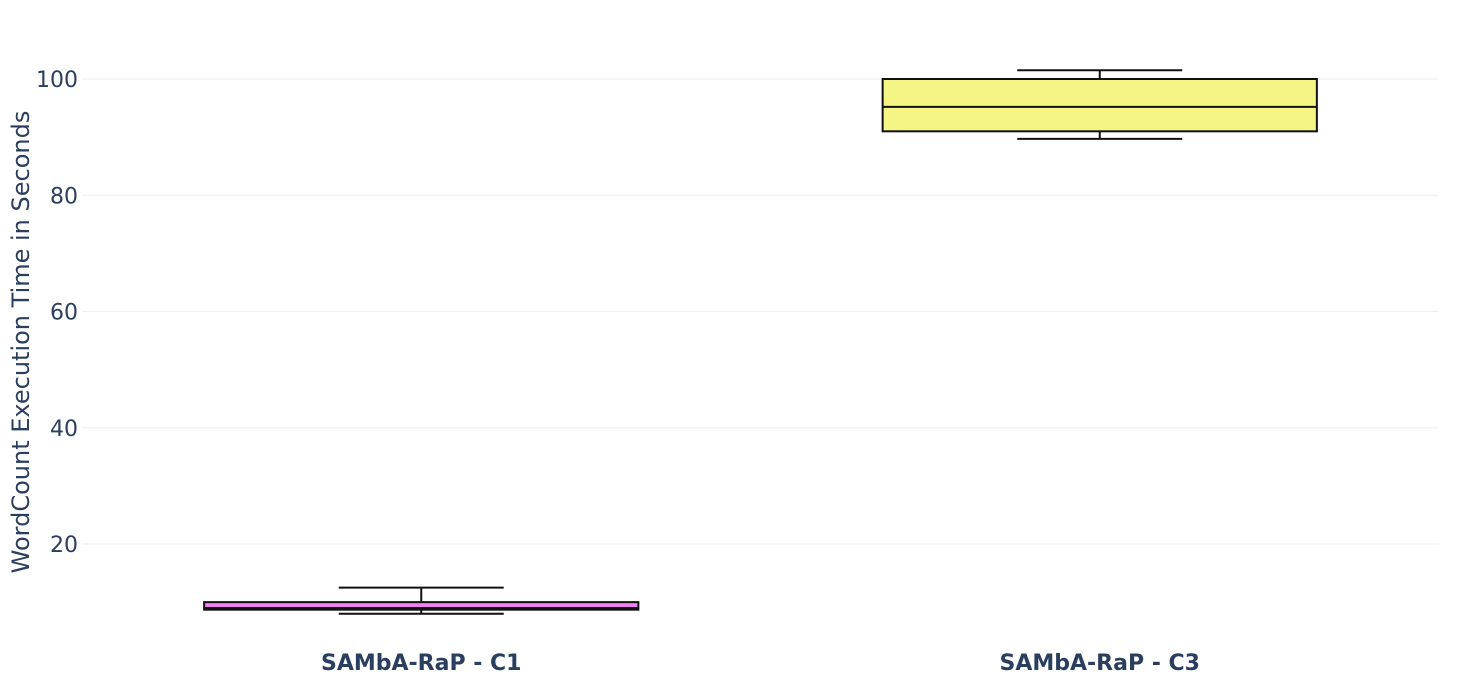  Describe the element at coordinates (21, 342) in the screenshot. I see `y-axis-title: WordCount Execution Time in Seconds` at that location.